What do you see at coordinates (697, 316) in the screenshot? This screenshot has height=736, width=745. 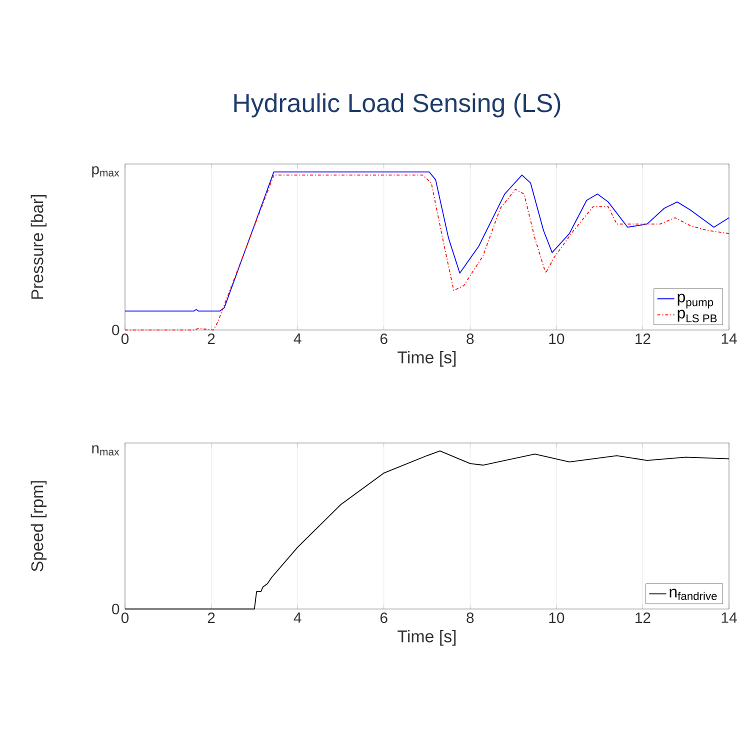 I see `legend-label: $\text{p}_{\text{LS PB}}$` at bounding box center [697, 316].